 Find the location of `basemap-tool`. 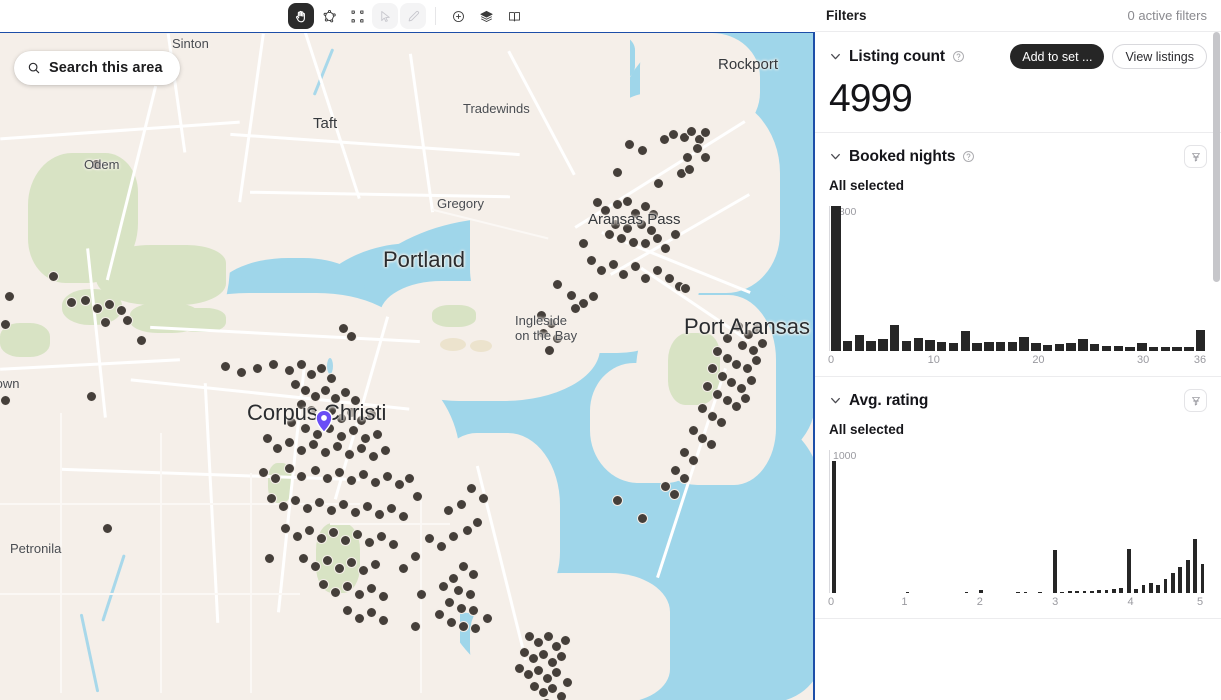

basemap-tool is located at coordinates (514, 16).